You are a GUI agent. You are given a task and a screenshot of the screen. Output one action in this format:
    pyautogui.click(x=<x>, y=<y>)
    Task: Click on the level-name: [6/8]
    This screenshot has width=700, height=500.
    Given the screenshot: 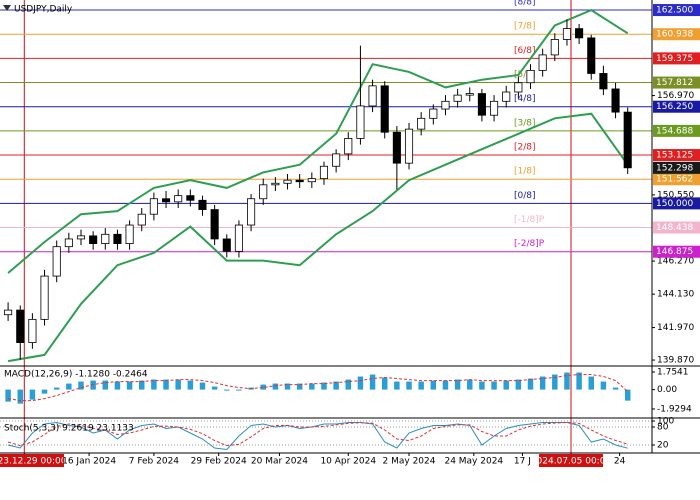 What is the action you would take?
    pyautogui.click(x=525, y=51)
    